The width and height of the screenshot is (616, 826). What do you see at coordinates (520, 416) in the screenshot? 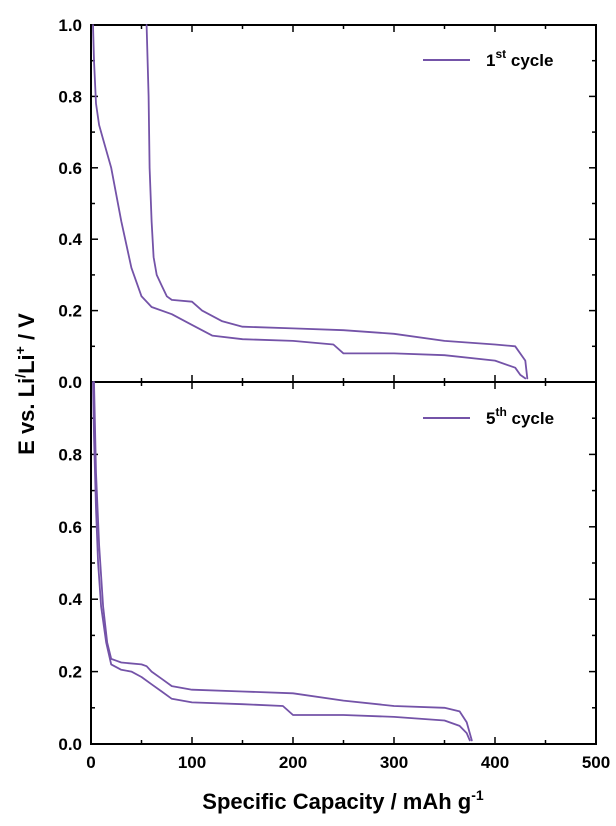
I see `legend-bottom-label: 5th cycle` at bounding box center [520, 416].